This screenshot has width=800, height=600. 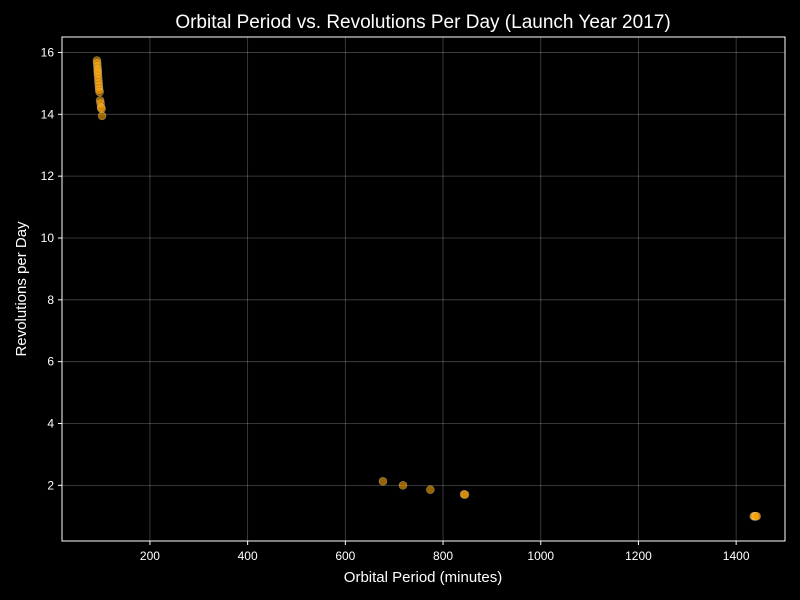 What do you see at coordinates (48, 52) in the screenshot?
I see `y-tick-label: 16` at bounding box center [48, 52].